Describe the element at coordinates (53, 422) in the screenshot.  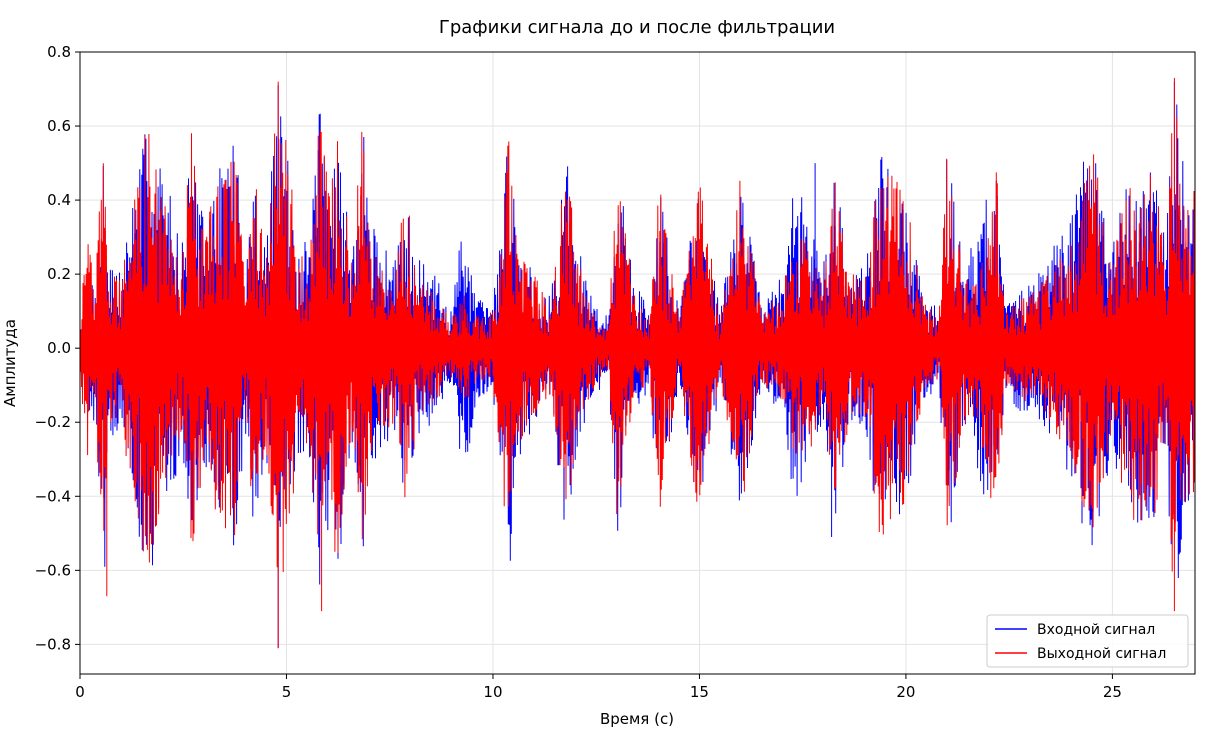
I see `y-tick-label: −0.2` at that location.